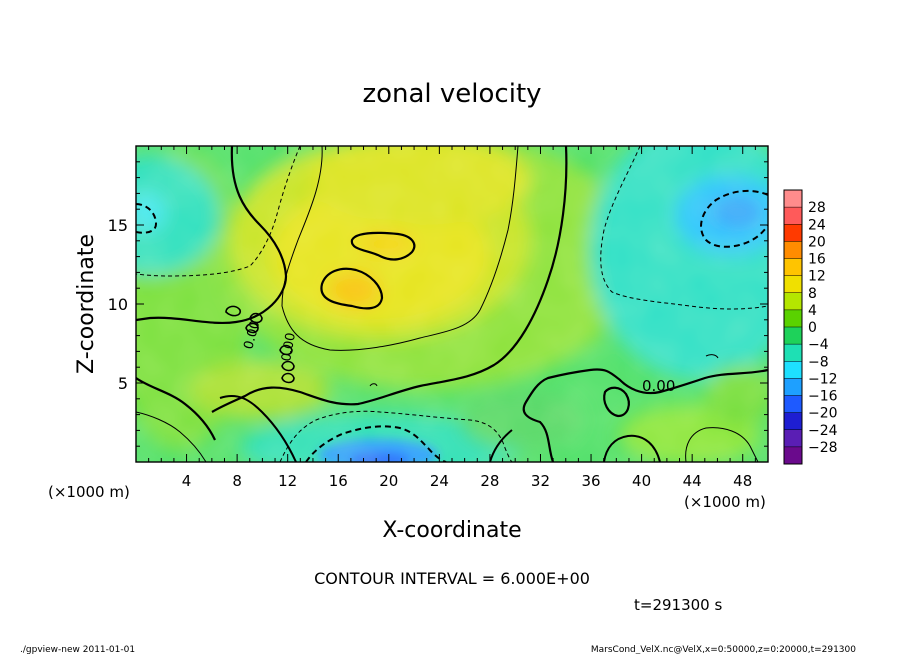  I want to click on contour-6-center, so click(400, 248).